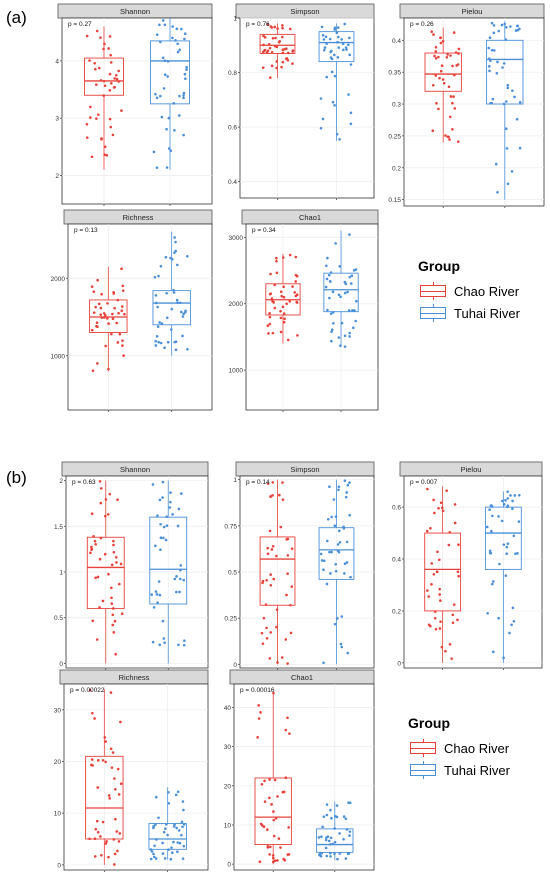 The image size is (550, 875). What do you see at coordinates (283, 298) in the screenshot?
I see `box-chao-river` at bounding box center [283, 298].